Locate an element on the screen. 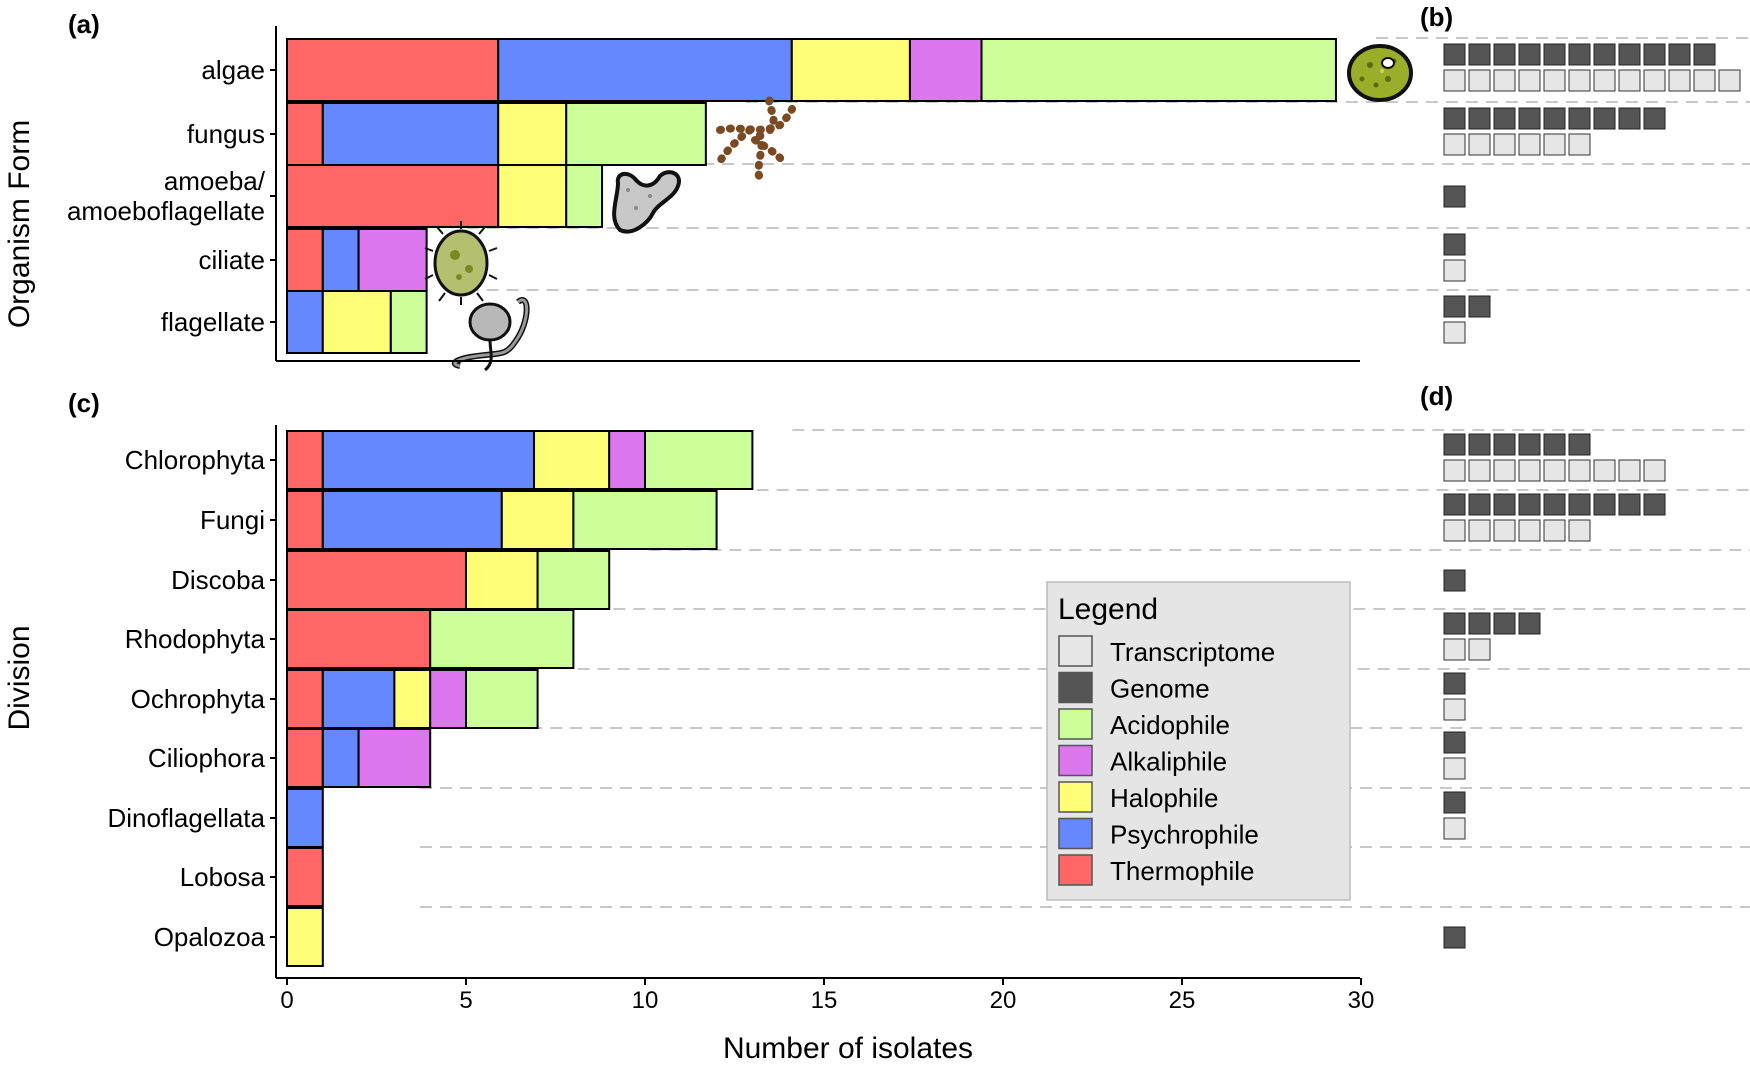 Image resolution: width=1750 pixels, height=1070 pixels. bar-segment-fungus-thermophile is located at coordinates (305, 134).